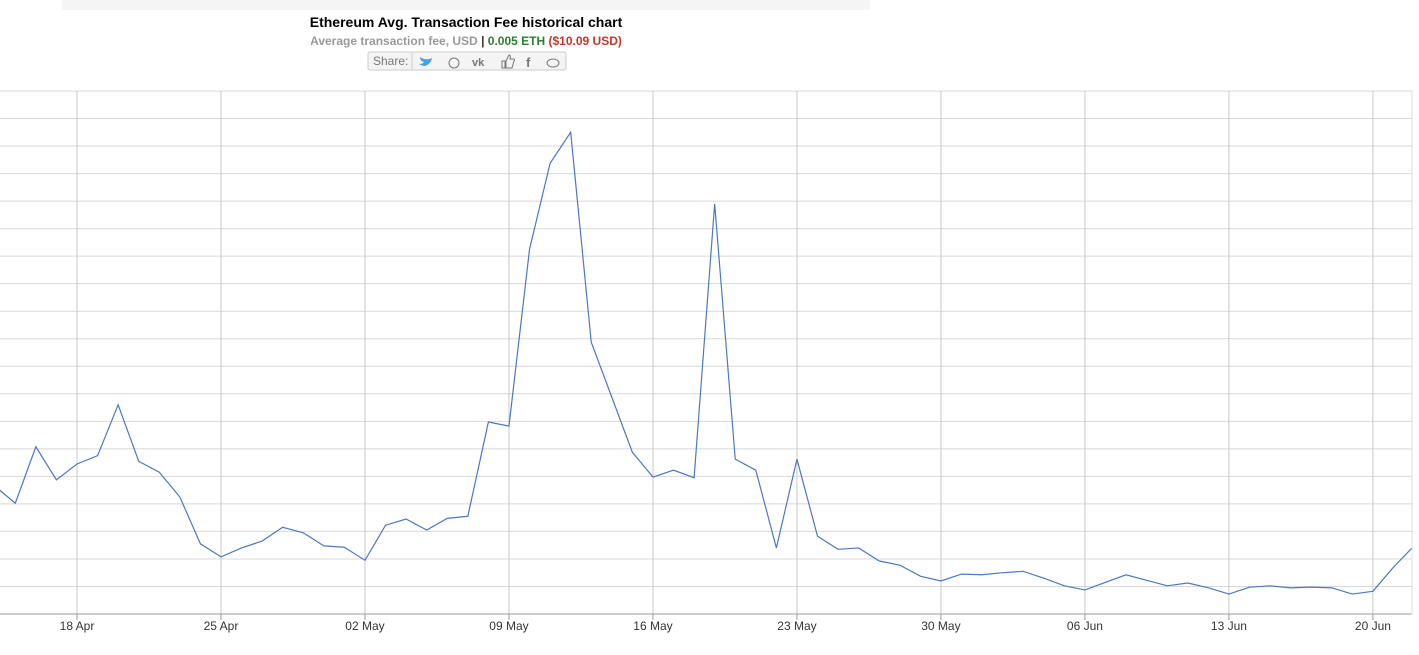  I want to click on x-tick-label: 06 Jun, so click(1085, 626).